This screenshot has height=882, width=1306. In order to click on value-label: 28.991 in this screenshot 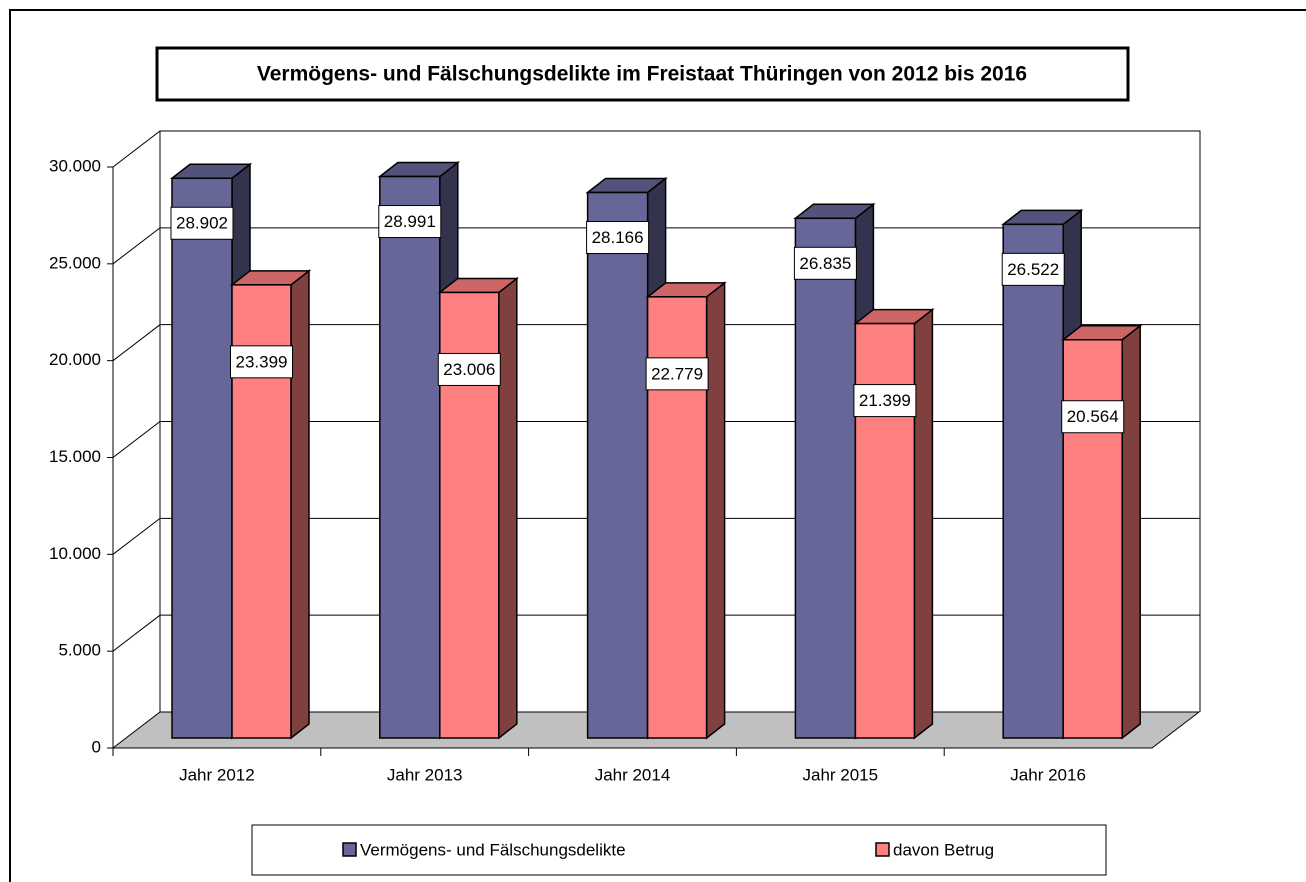, I will do `click(410, 221)`.